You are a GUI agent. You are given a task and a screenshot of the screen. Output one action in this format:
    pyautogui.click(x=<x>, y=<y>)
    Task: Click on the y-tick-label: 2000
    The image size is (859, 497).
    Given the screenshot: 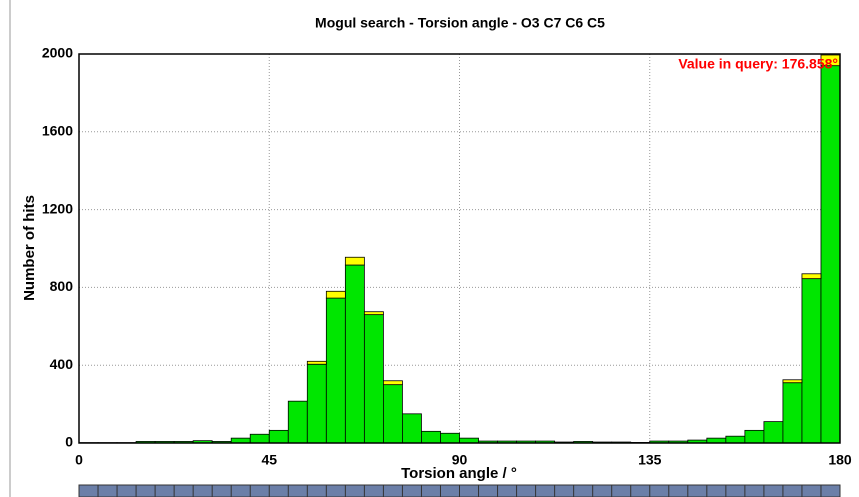 What is the action you would take?
    pyautogui.click(x=57, y=53)
    